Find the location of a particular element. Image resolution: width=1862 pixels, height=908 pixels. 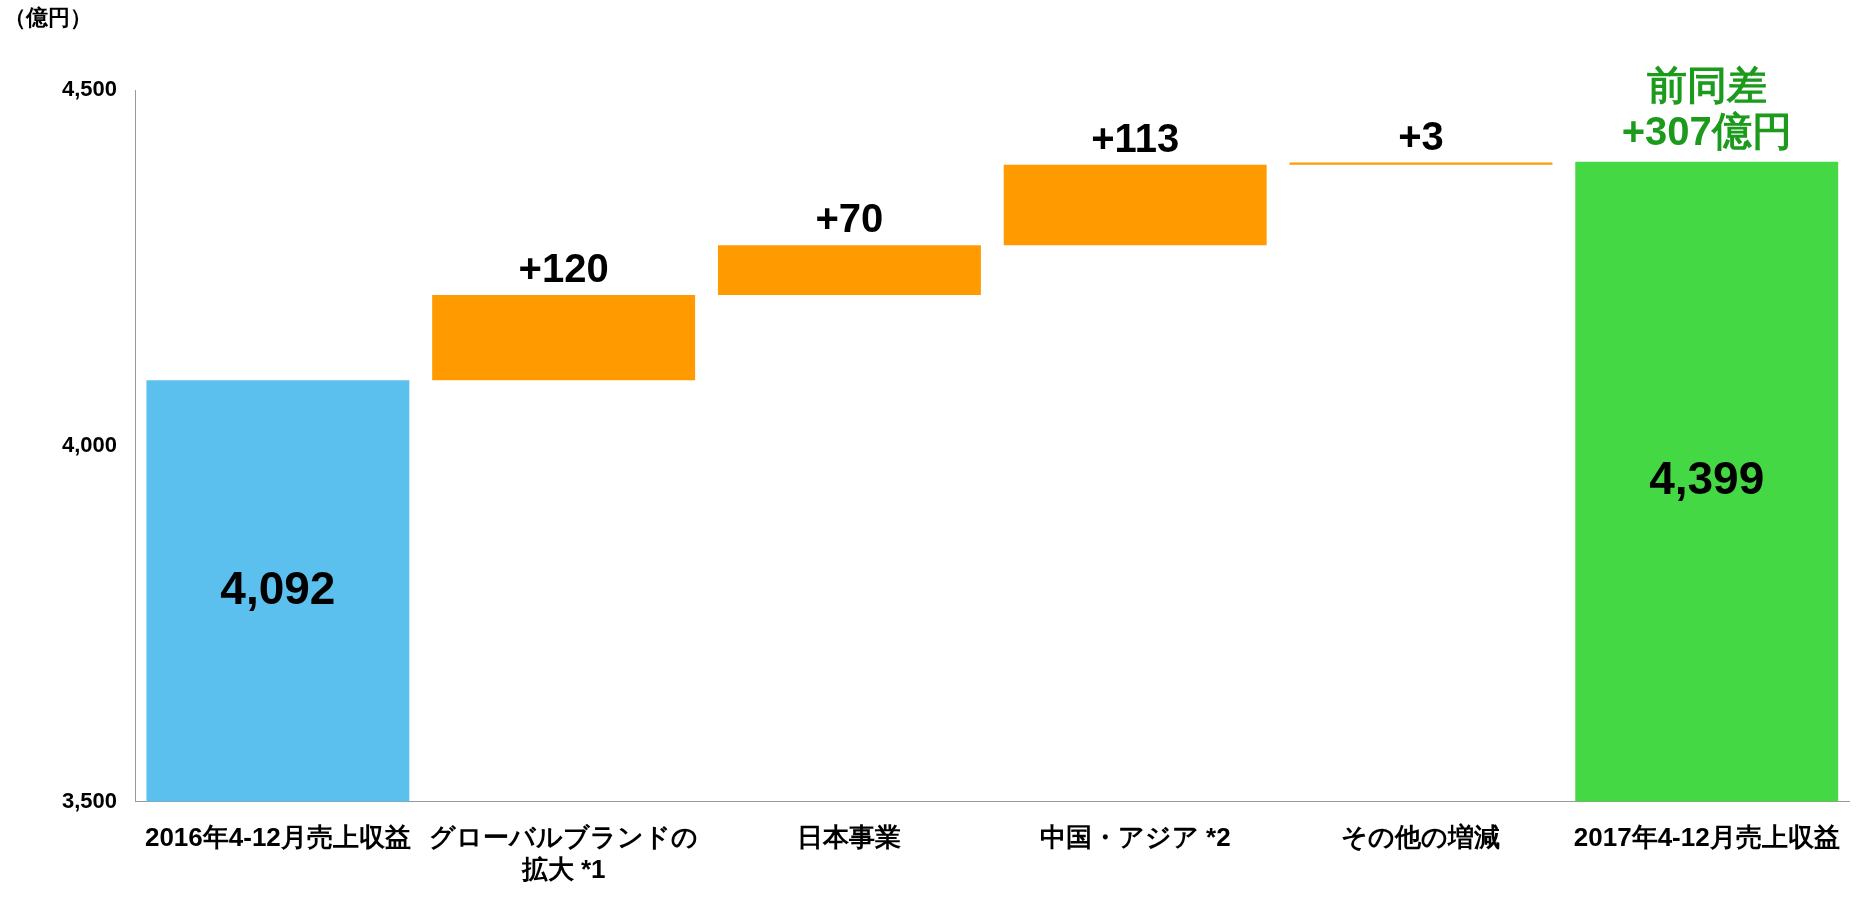

y-tick-label: 4,000 is located at coordinates (89, 444).